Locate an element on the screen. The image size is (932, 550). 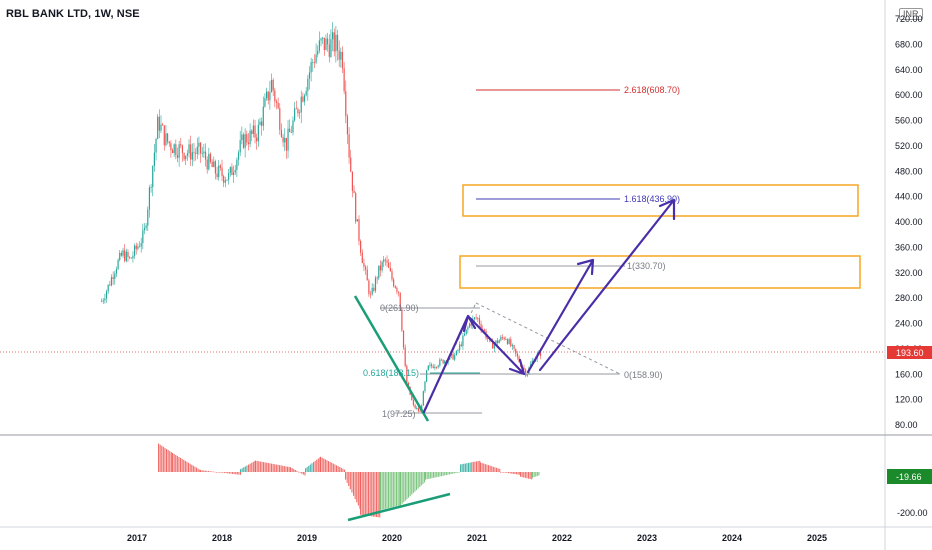
currency-badge: INR is located at coordinates (911, 14).